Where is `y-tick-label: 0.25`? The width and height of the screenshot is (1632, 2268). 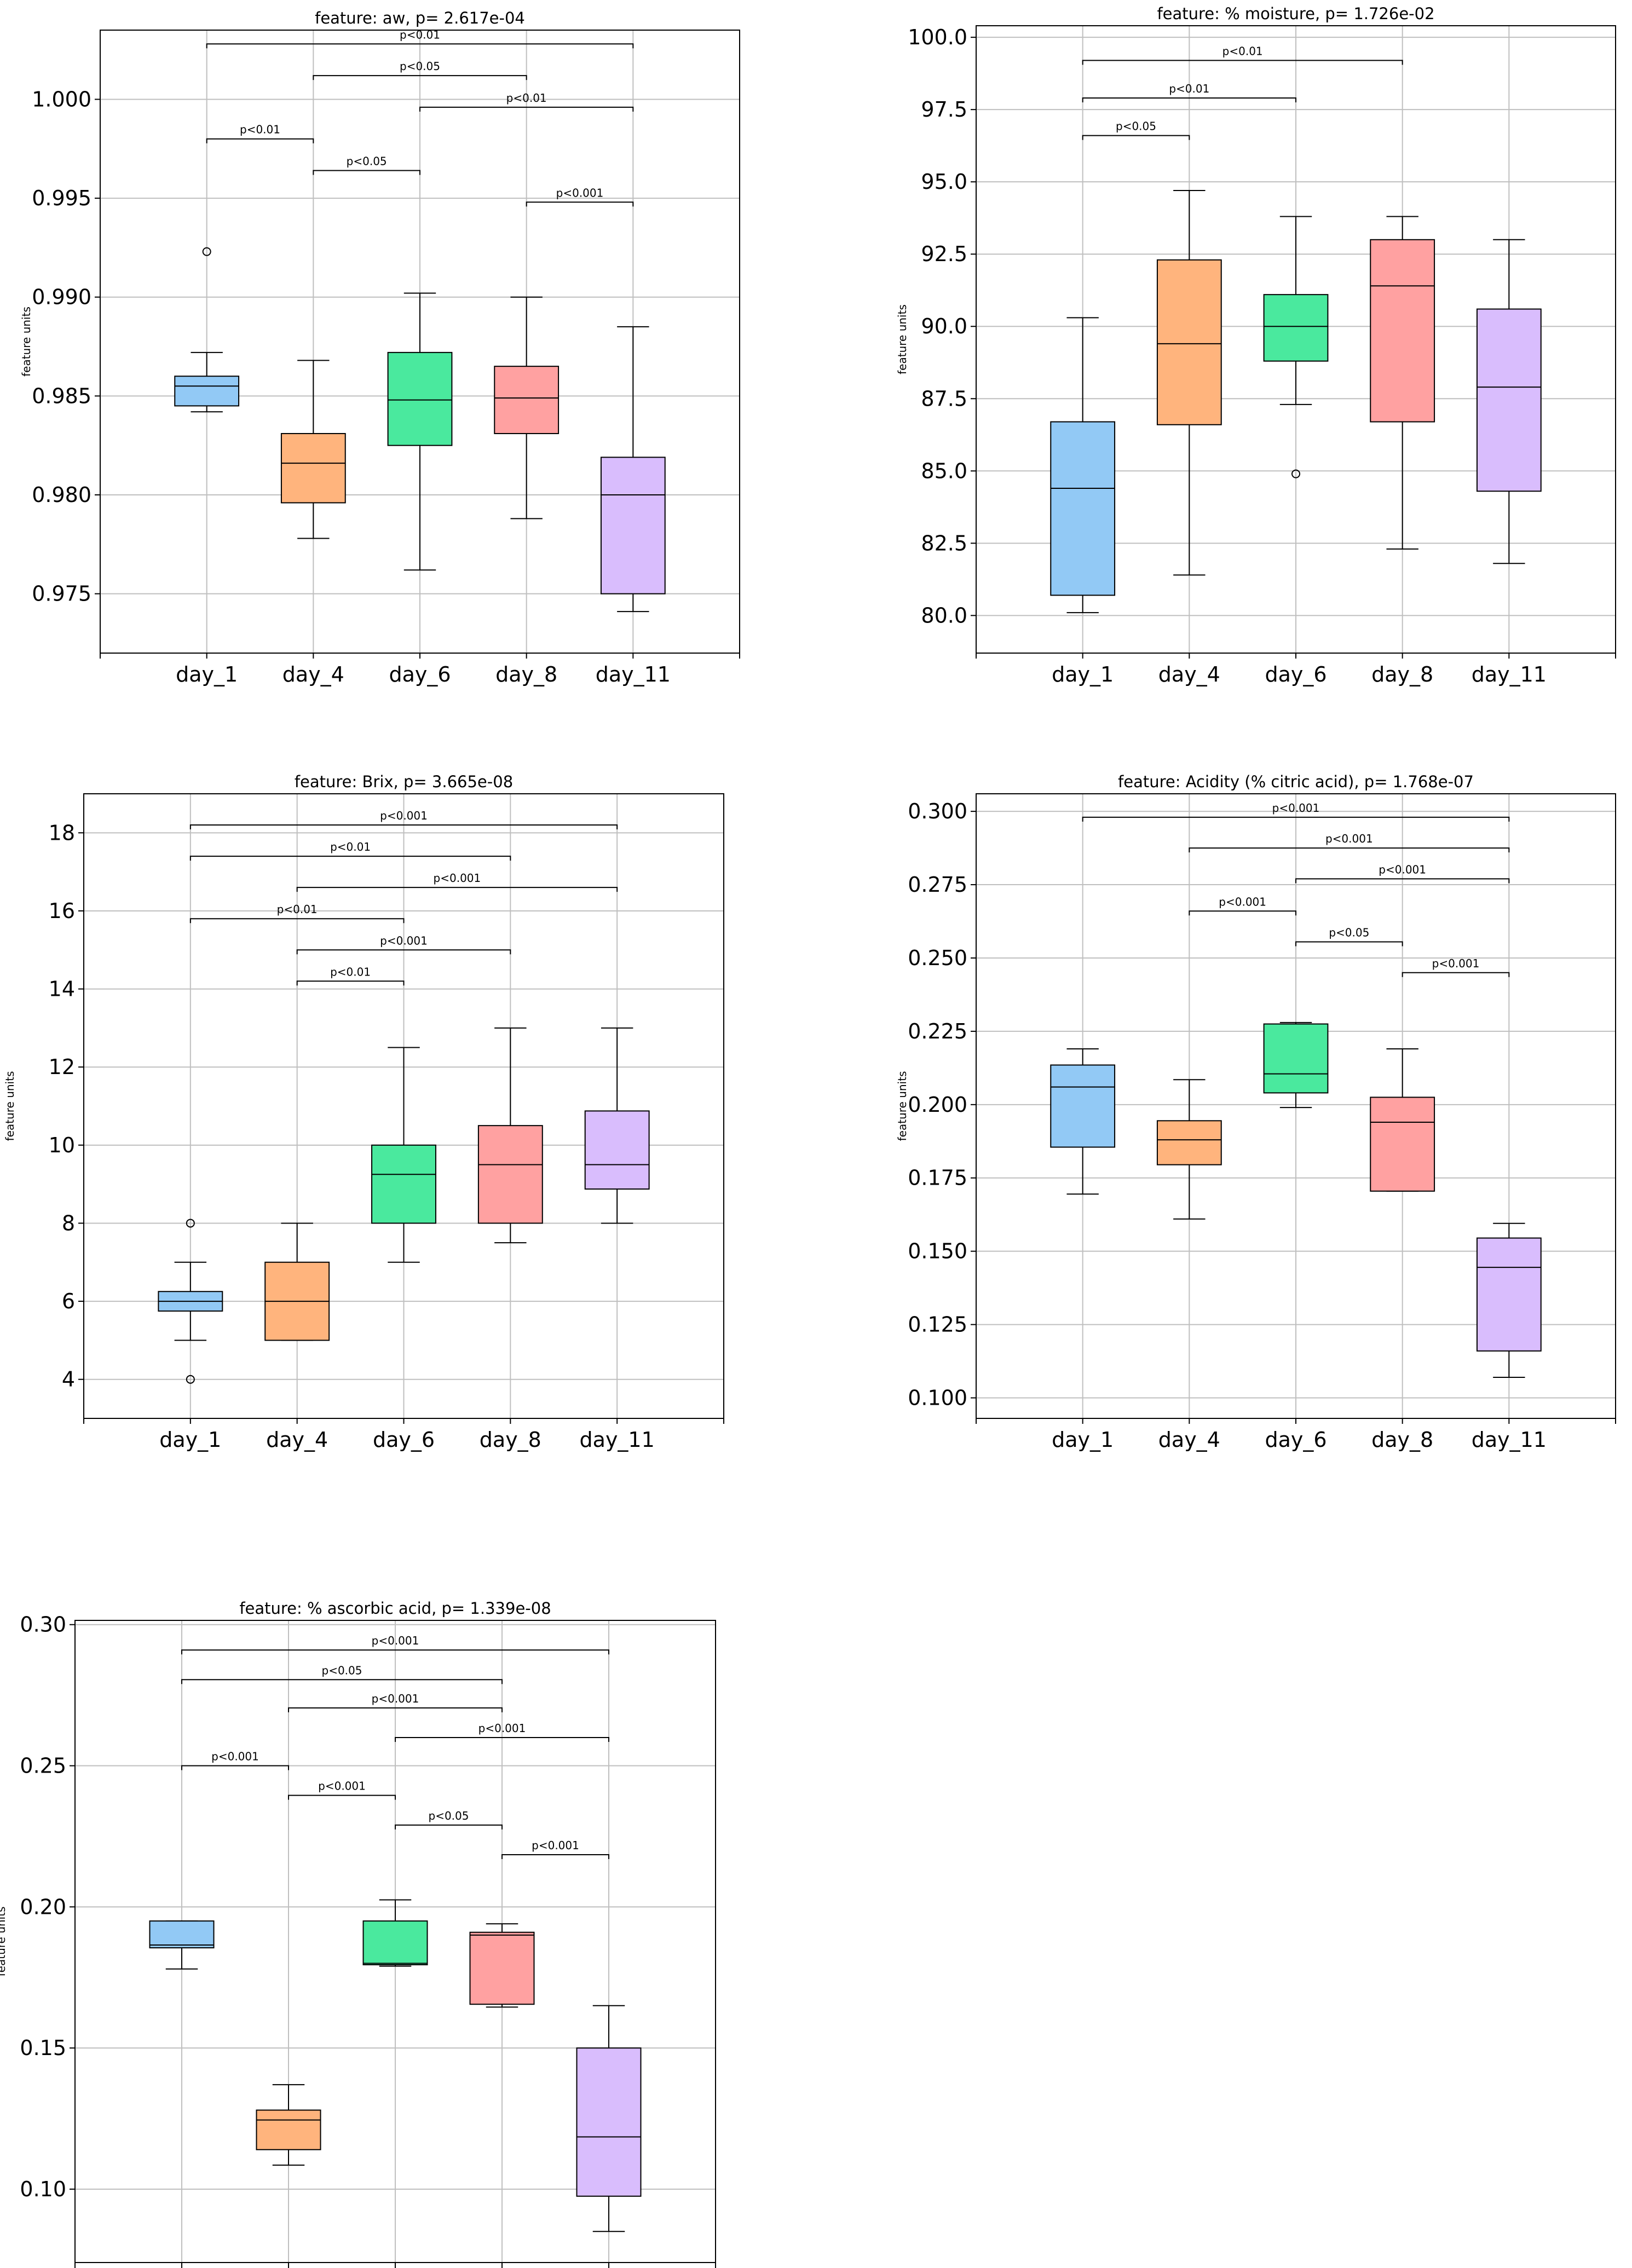
y-tick-label: 0.25 is located at coordinates (43, 1766).